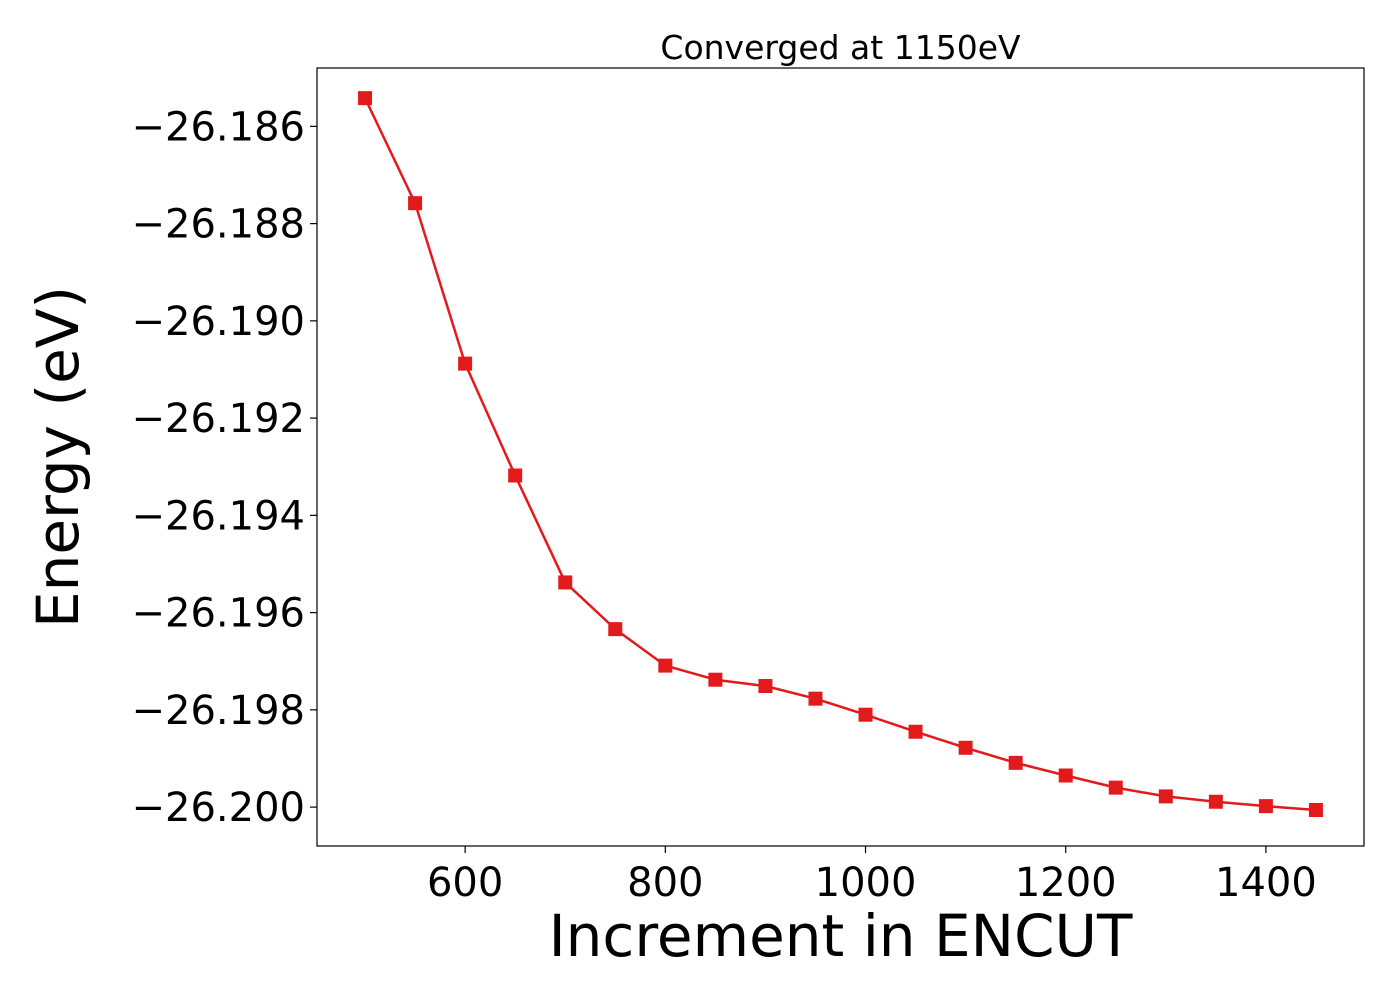 Image resolution: width=1400 pixels, height=1000 pixels. Describe the element at coordinates (218, 322) in the screenshot. I see `y-tick-label: −26.190` at that location.